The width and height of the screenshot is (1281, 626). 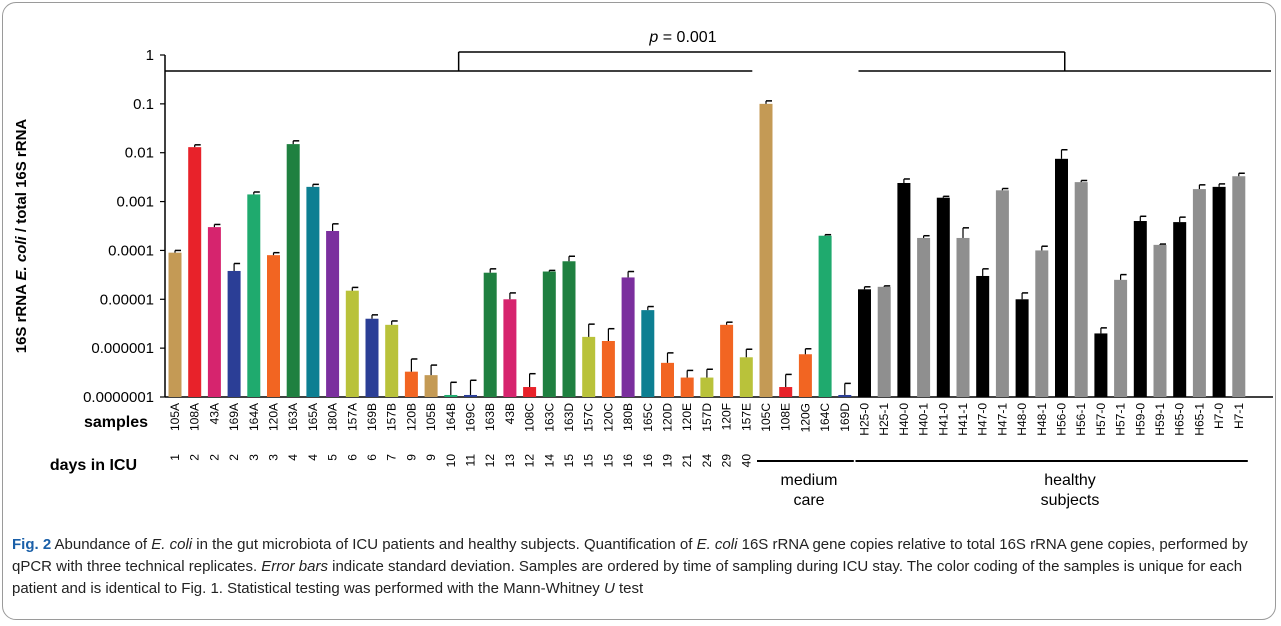 I want to click on p-value-label: p = 0.001, so click(x=682, y=37).